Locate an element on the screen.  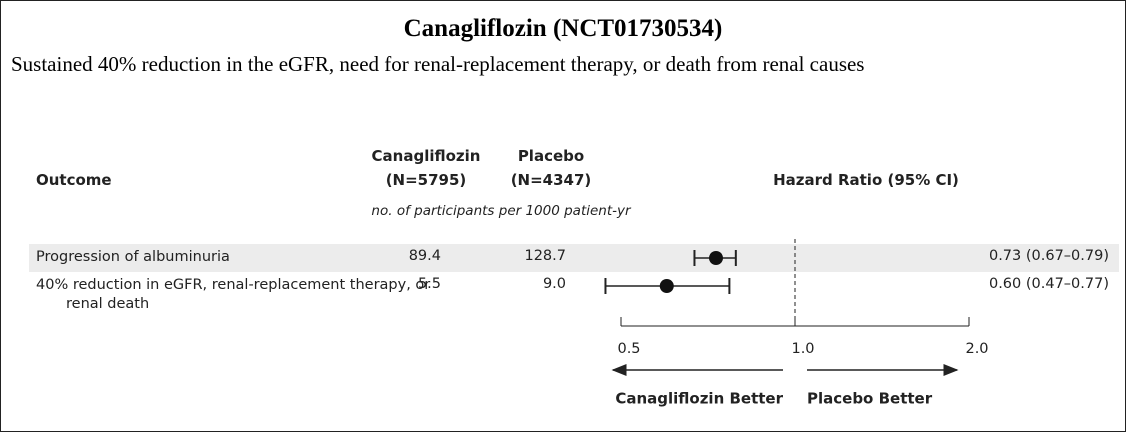
treatment-header: Canagliflozin is located at coordinates (426, 156).